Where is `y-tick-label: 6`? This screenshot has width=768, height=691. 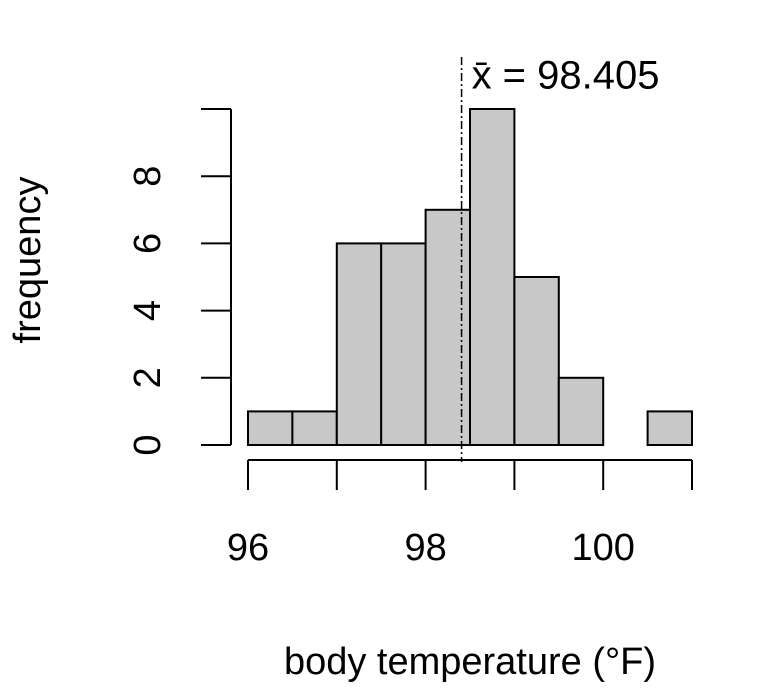 y-tick-label: 6 is located at coordinates (148, 243).